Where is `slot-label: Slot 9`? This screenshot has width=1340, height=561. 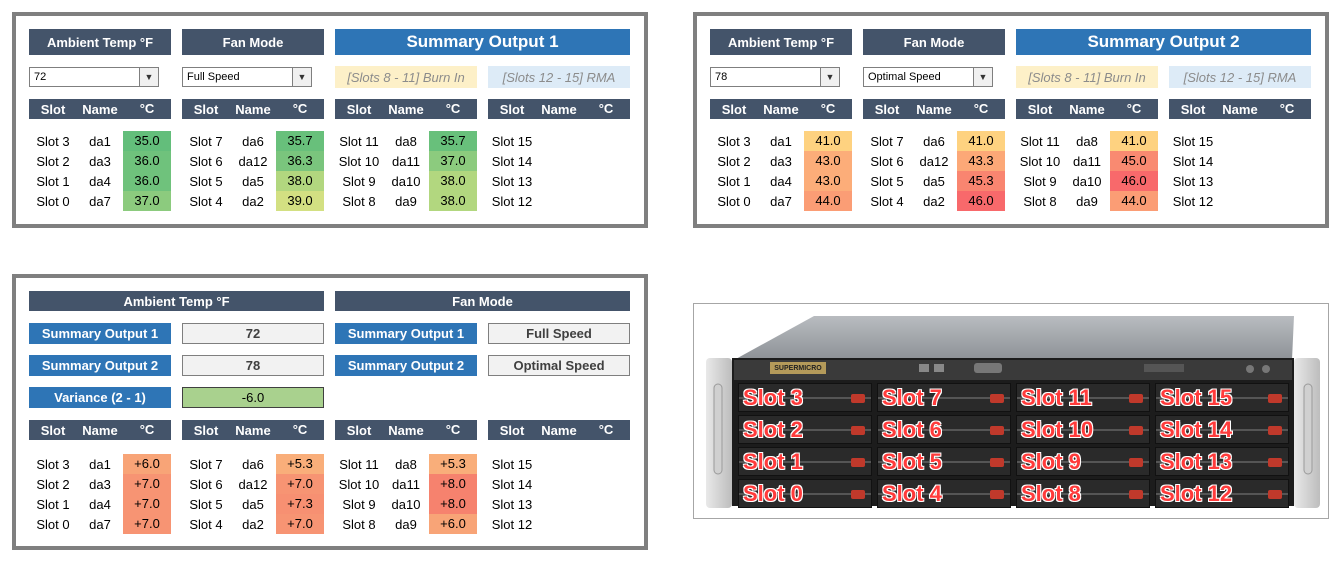
slot-label: Slot 9 is located at coordinates (359, 181).